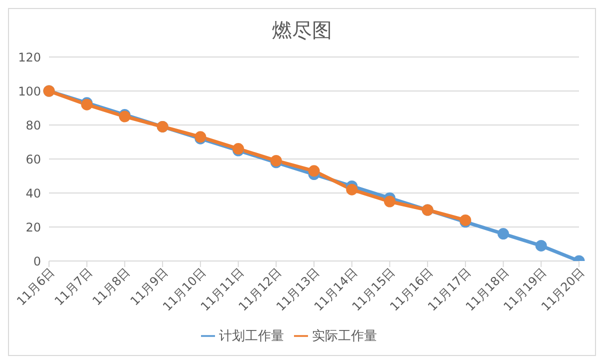 The image size is (602, 362). Describe the element at coordinates (302, 30) in the screenshot. I see `chart-title: 燃尽图` at that location.